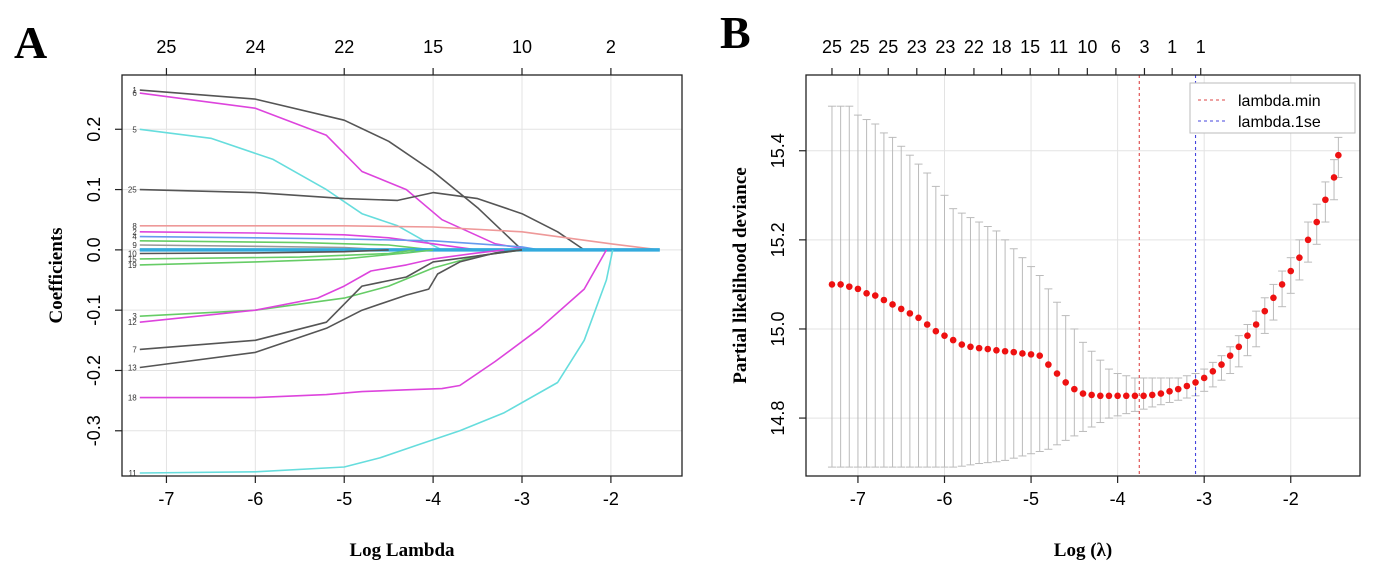 The image size is (1374, 582). What do you see at coordinates (255, 499) in the screenshot?
I see `panel-a-x-tick-label: -6` at bounding box center [255, 499].